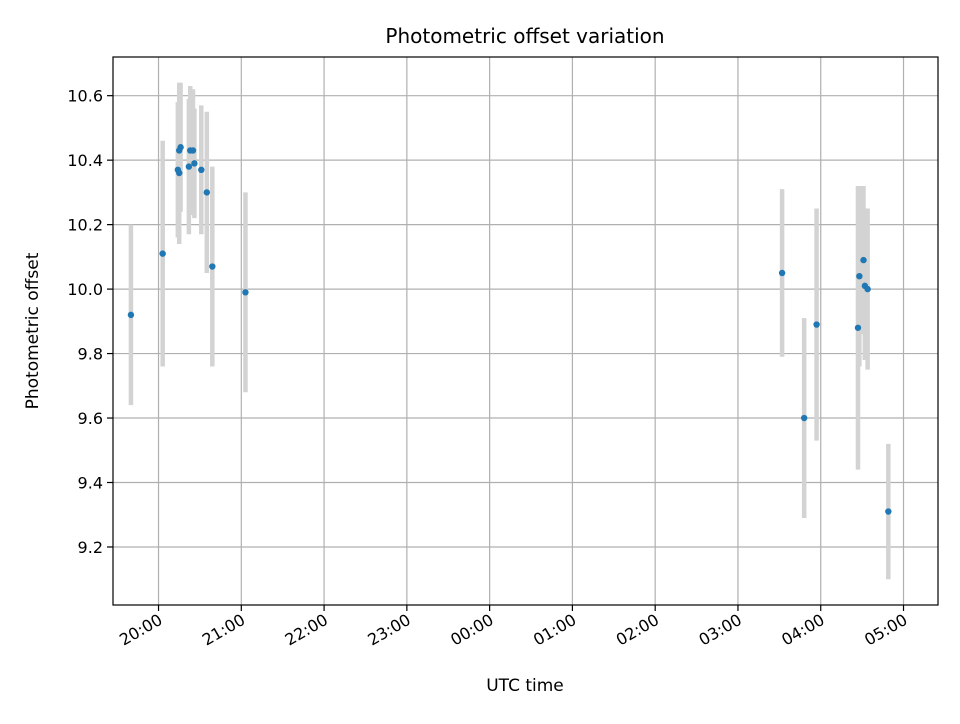 The width and height of the screenshot is (960, 724). What do you see at coordinates (524, 36) in the screenshot?
I see `chart-title: Photometric offset variation` at bounding box center [524, 36].